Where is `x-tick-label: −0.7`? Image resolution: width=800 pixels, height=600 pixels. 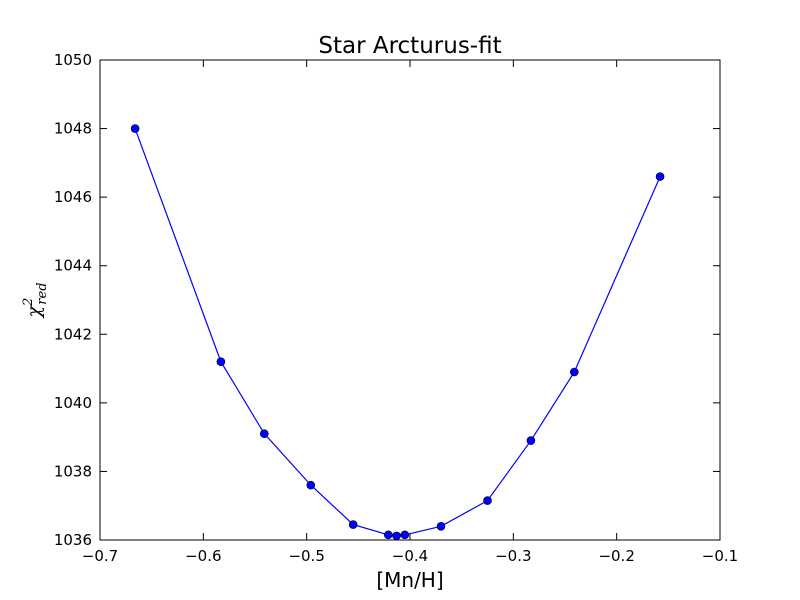 x-tick-label: −0.7 is located at coordinates (100, 556).